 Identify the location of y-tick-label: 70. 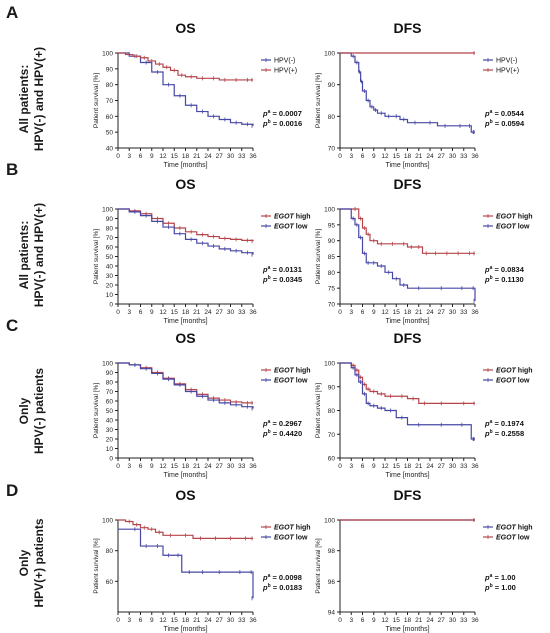
(332, 435).